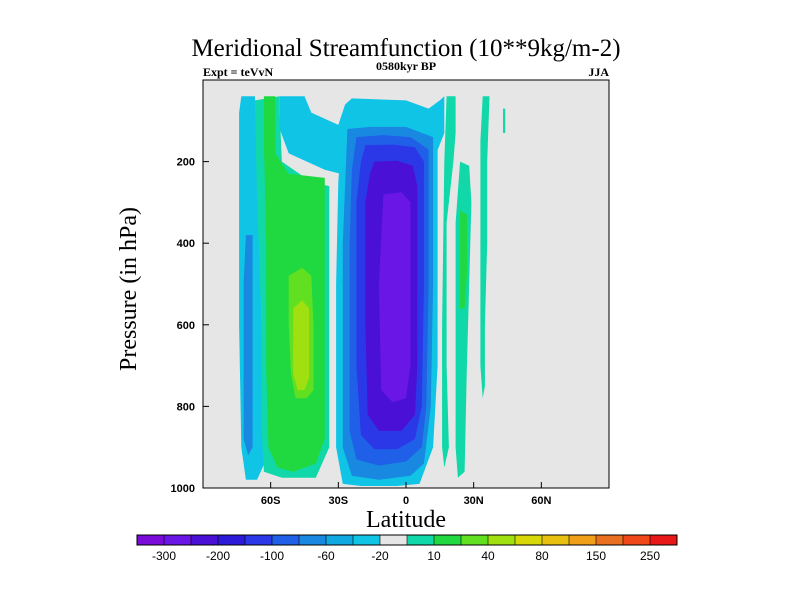 This screenshot has width=800, height=600. What do you see at coordinates (183, 489) in the screenshot?
I see `y-tick-label: 1000` at bounding box center [183, 489].